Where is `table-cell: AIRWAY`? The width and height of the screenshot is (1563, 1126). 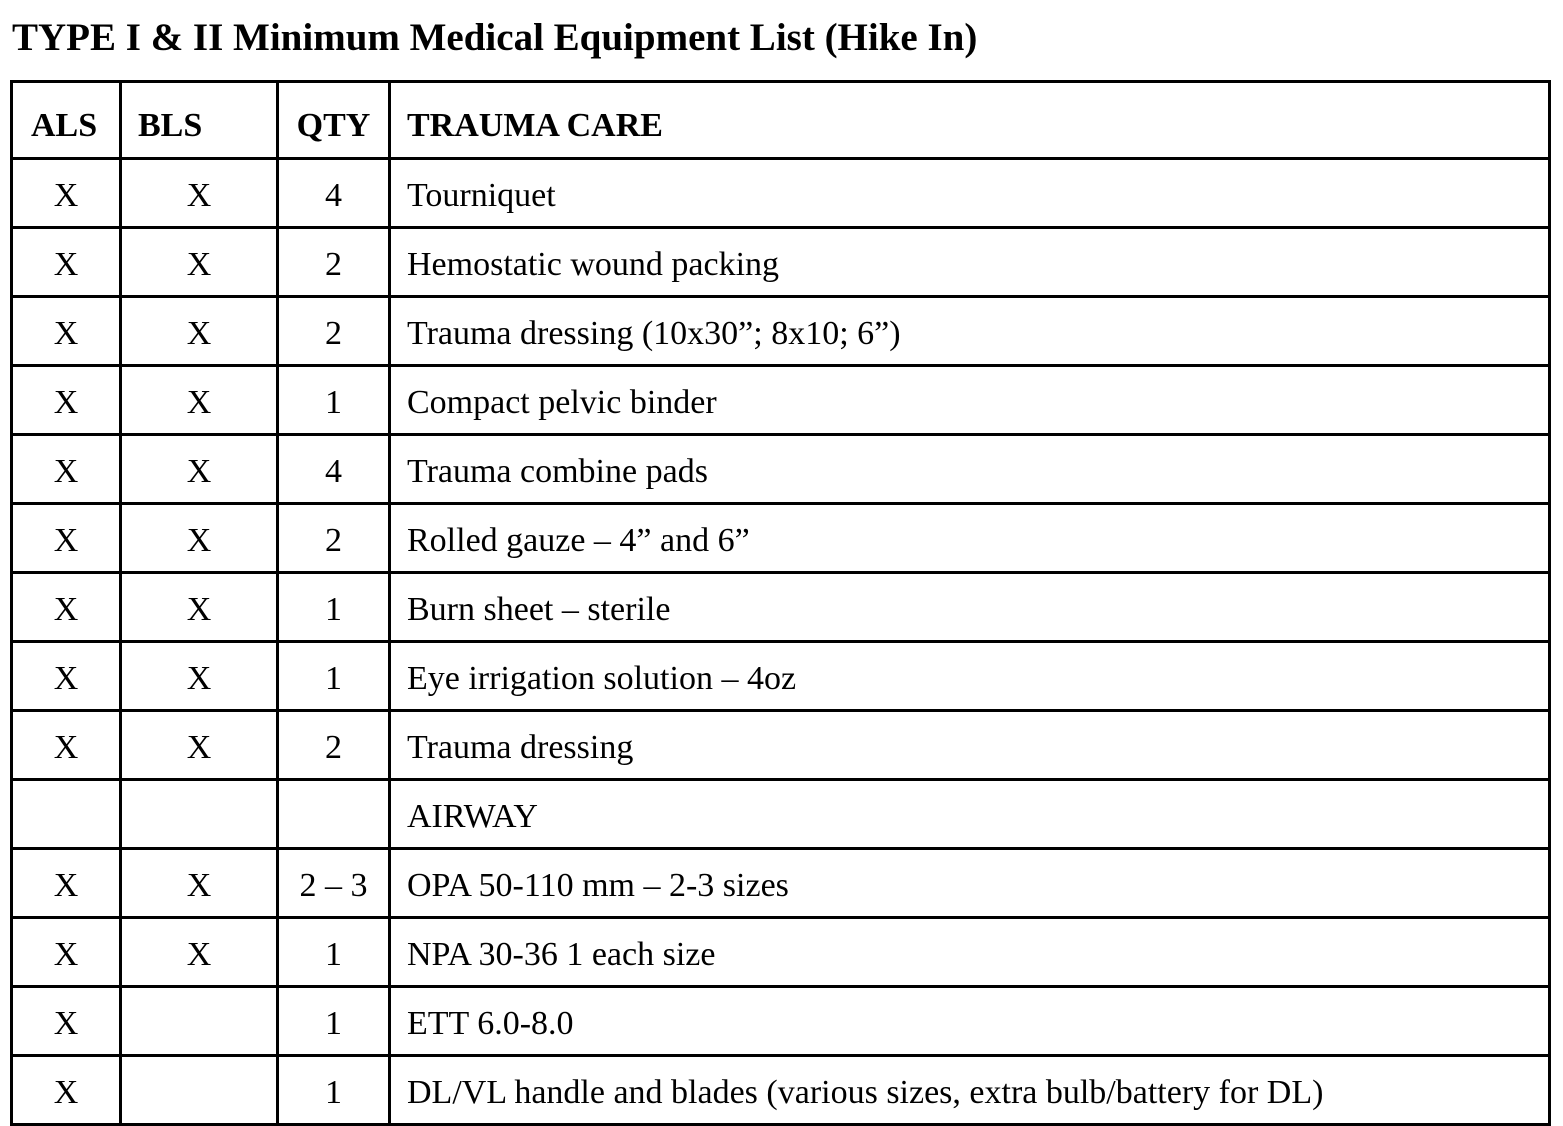 table-cell: AIRWAY is located at coordinates (969, 814).